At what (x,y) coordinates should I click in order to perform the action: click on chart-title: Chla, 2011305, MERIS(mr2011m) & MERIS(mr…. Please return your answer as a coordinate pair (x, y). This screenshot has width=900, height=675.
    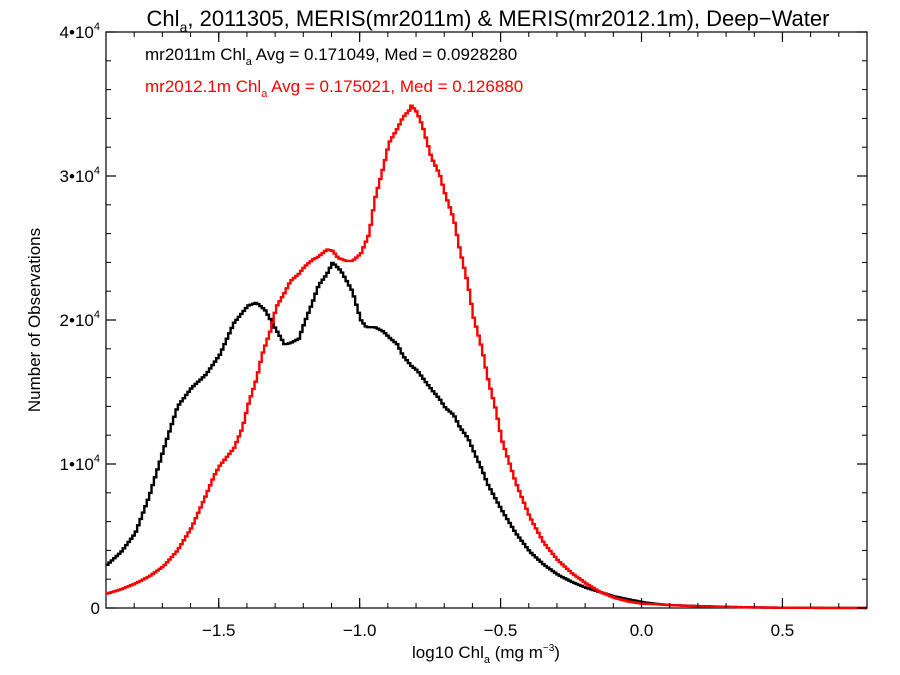
    Looking at the image, I should click on (488, 20).